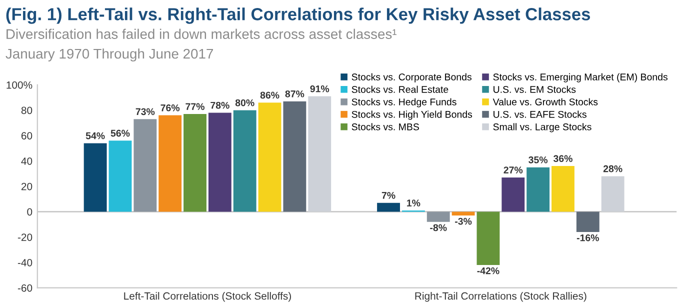 Image resolution: width=680 pixels, height=303 pixels. I want to click on legend-label: Stocks vs. MBS, so click(385, 126).